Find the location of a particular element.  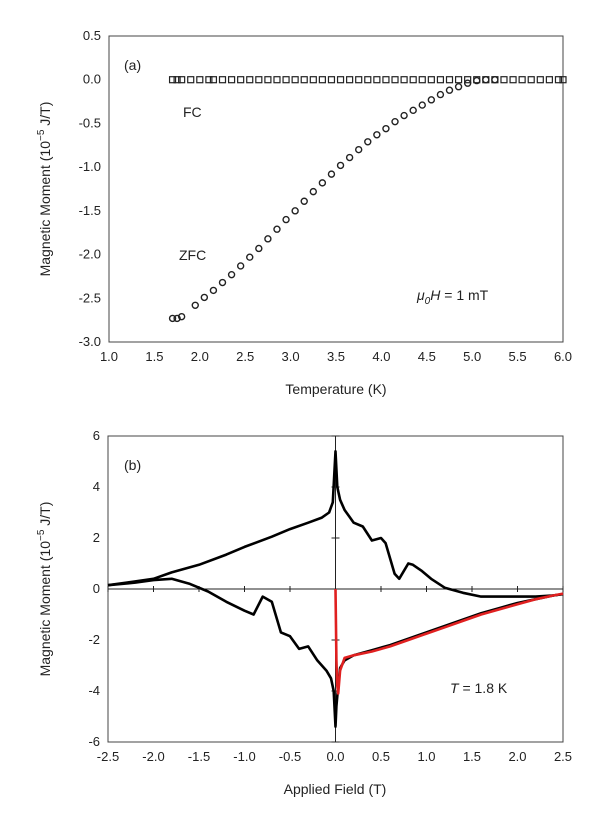

panel-a-ylabel-sup: −5 is located at coordinates (41, 135).